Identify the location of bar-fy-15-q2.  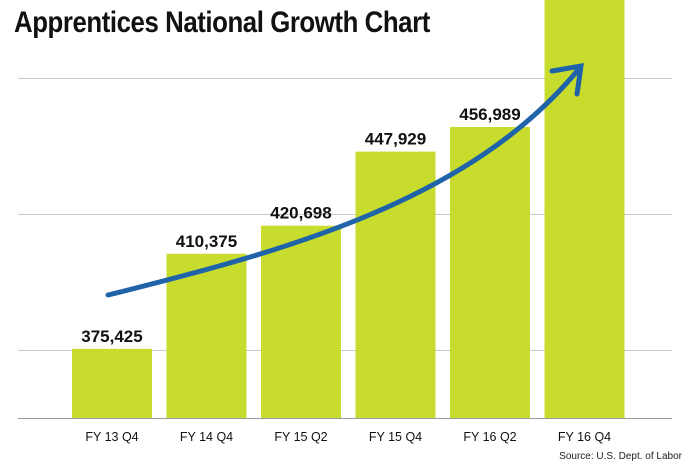
(301, 321).